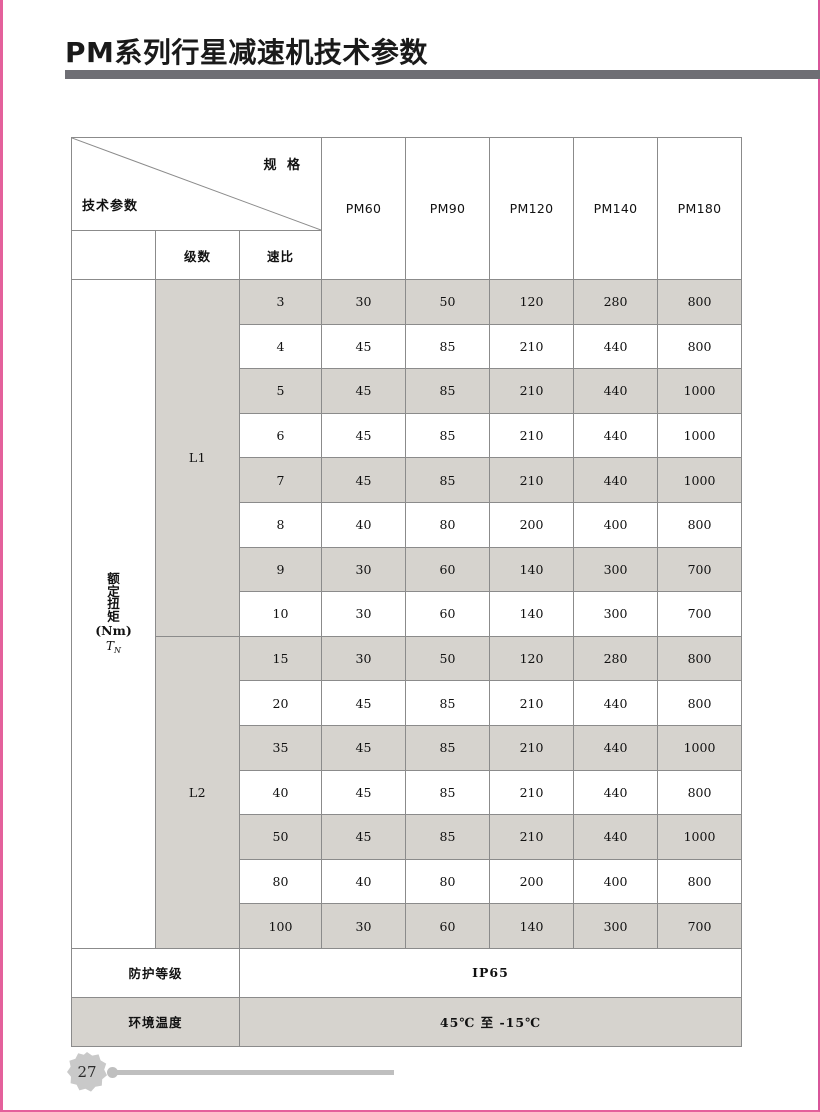  I want to click on ratio-cell: 4, so click(280, 346).